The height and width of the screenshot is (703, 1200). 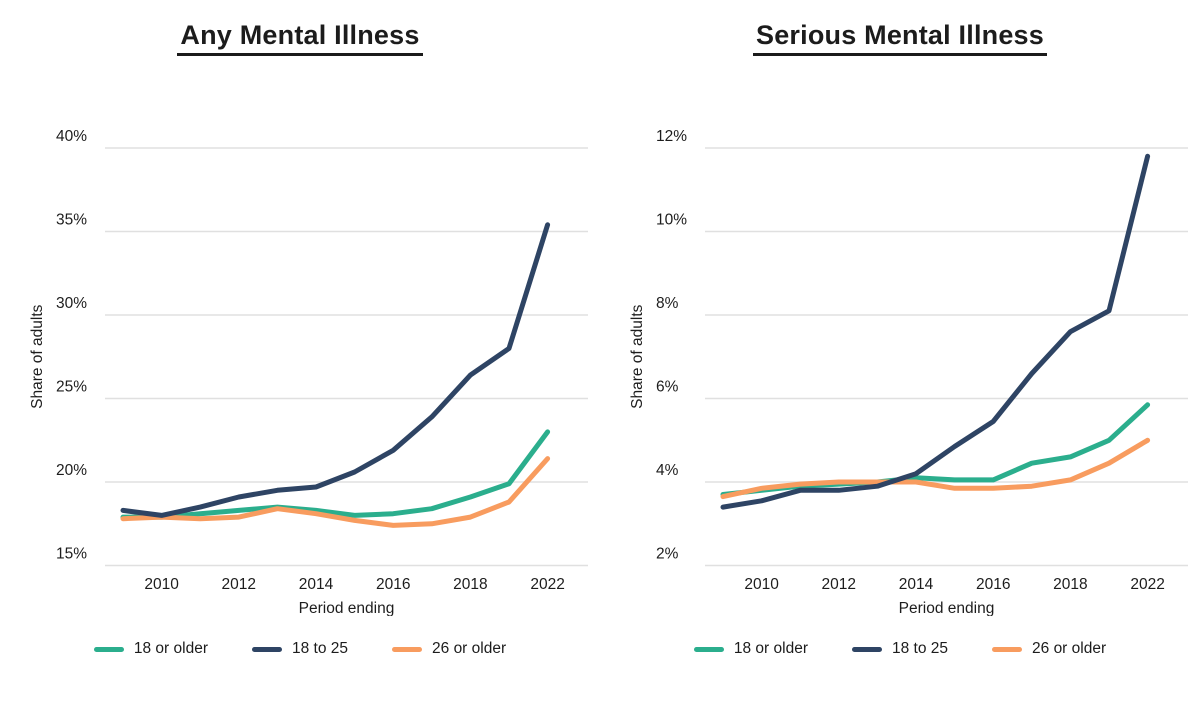 I want to click on y-axis-tick-label: 15%, so click(x=71, y=554).